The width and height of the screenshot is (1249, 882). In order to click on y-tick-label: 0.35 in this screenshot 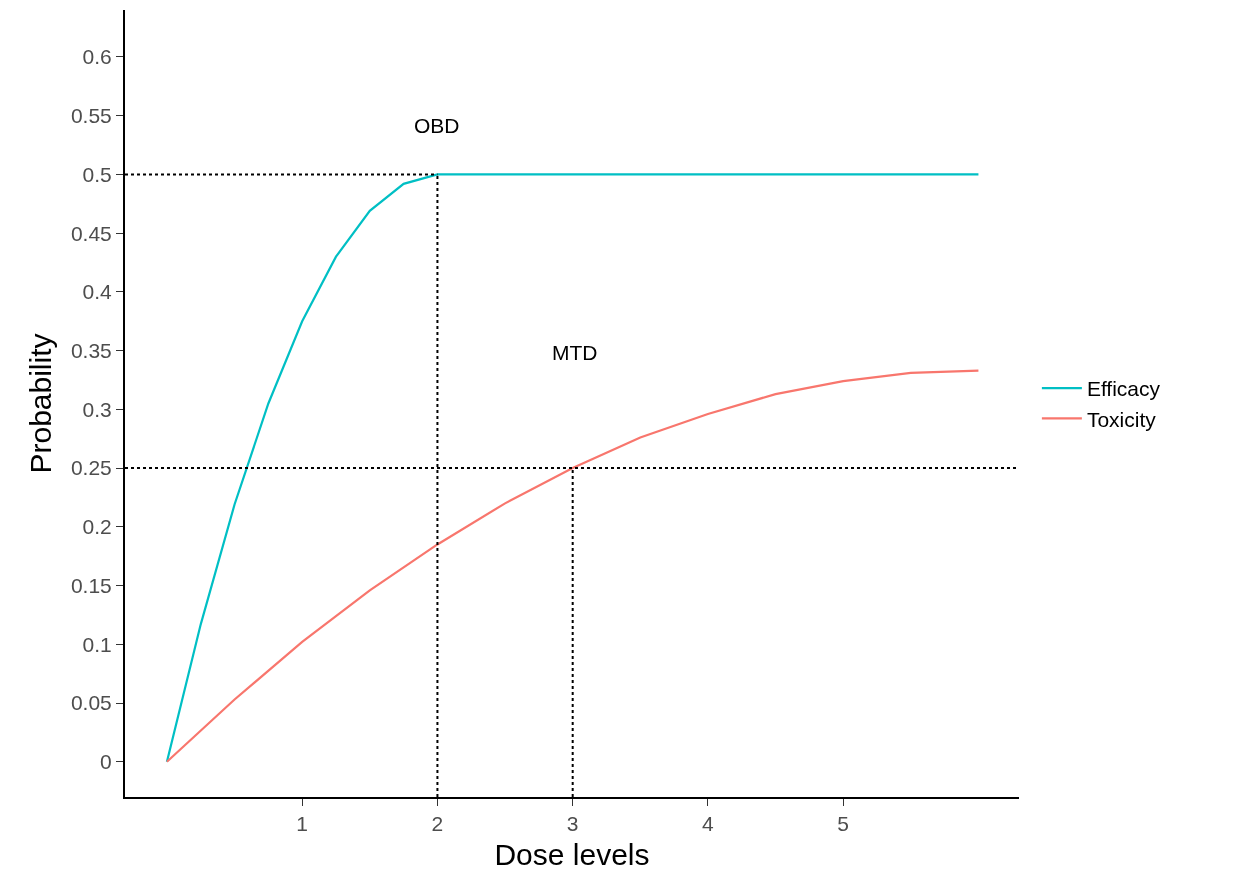, I will do `click(91, 350)`.